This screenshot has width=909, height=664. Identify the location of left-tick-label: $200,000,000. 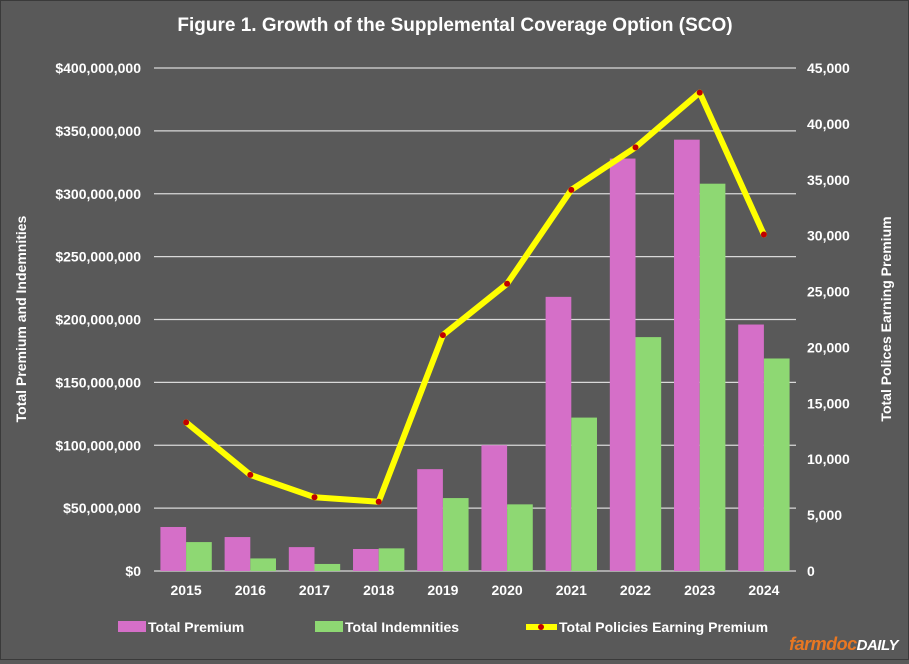
(98, 320).